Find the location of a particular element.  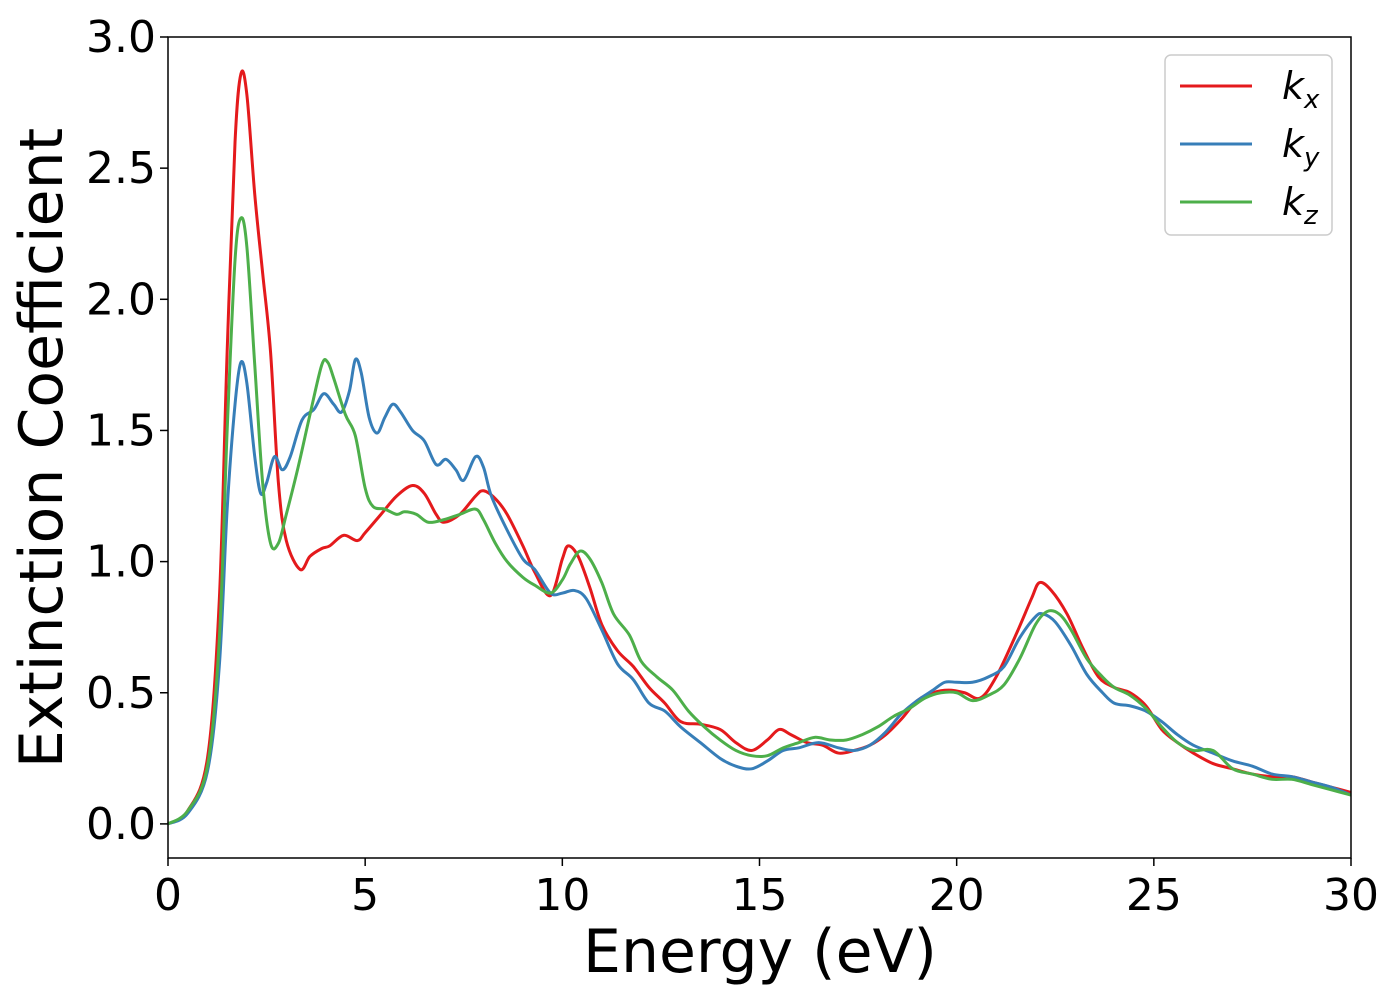

x-axis-ticks: 0 5 10 15 20 25 30 is located at coordinates (766, 889).